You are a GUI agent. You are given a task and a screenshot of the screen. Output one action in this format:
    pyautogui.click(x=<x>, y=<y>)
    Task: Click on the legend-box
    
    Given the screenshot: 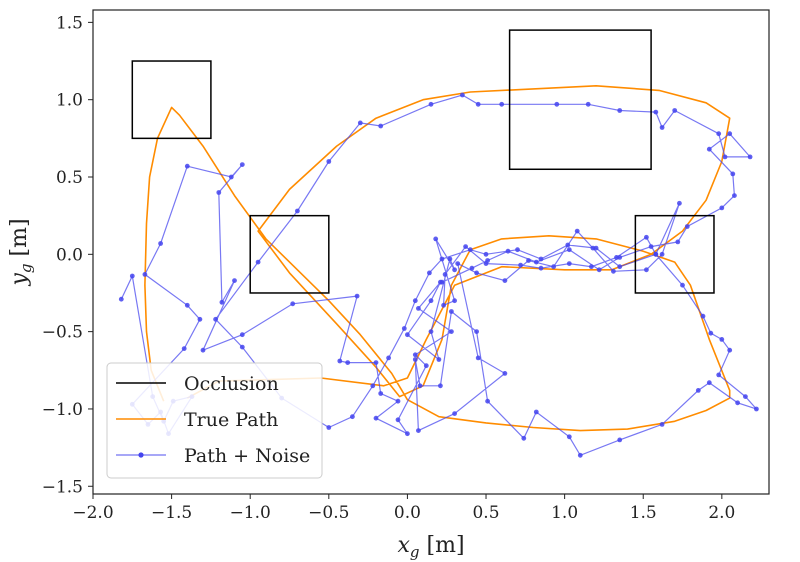 What is the action you would take?
    pyautogui.click(x=214, y=420)
    